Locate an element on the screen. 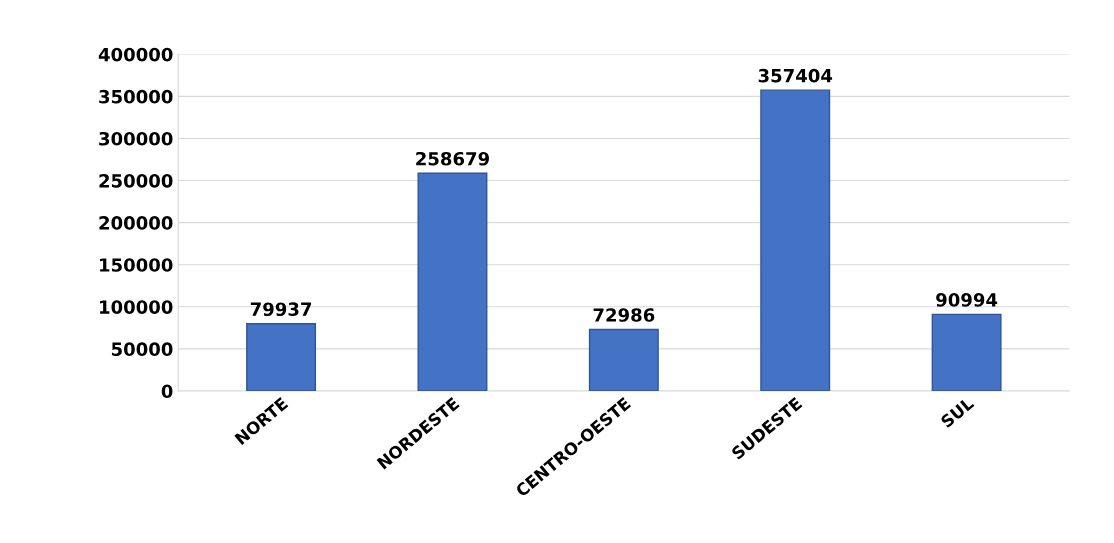 This screenshot has width=1114, height=543. y-tick-label: 100000 is located at coordinates (136, 307).